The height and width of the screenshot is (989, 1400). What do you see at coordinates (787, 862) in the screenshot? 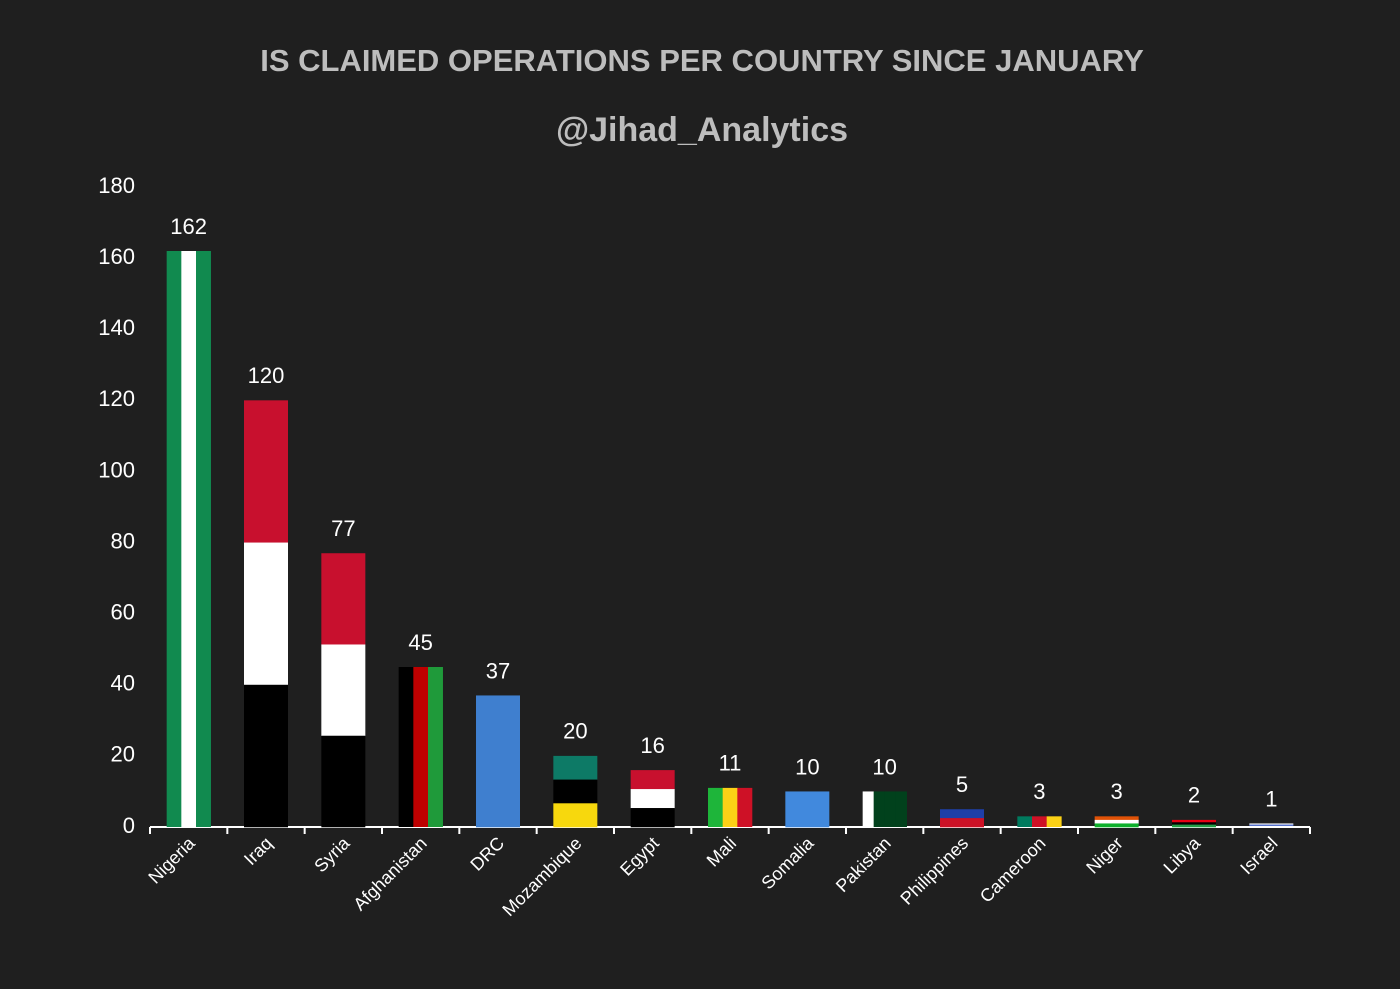
I see `x-tick-label: Somalia` at bounding box center [787, 862].